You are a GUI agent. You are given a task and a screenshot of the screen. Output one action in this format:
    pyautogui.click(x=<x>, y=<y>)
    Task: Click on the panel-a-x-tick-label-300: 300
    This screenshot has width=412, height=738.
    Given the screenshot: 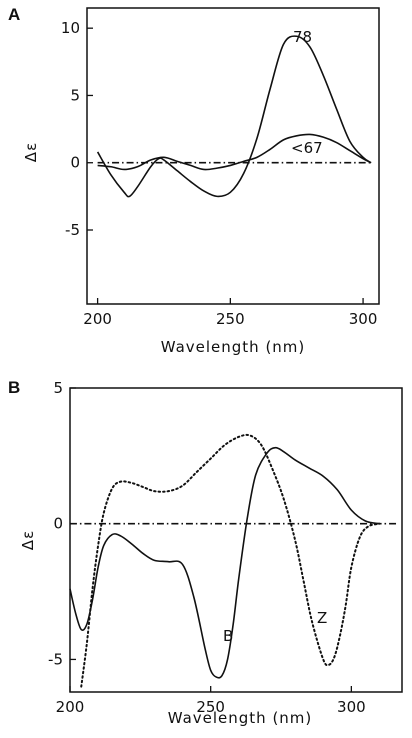 What is the action you would take?
    pyautogui.click(x=363, y=319)
    